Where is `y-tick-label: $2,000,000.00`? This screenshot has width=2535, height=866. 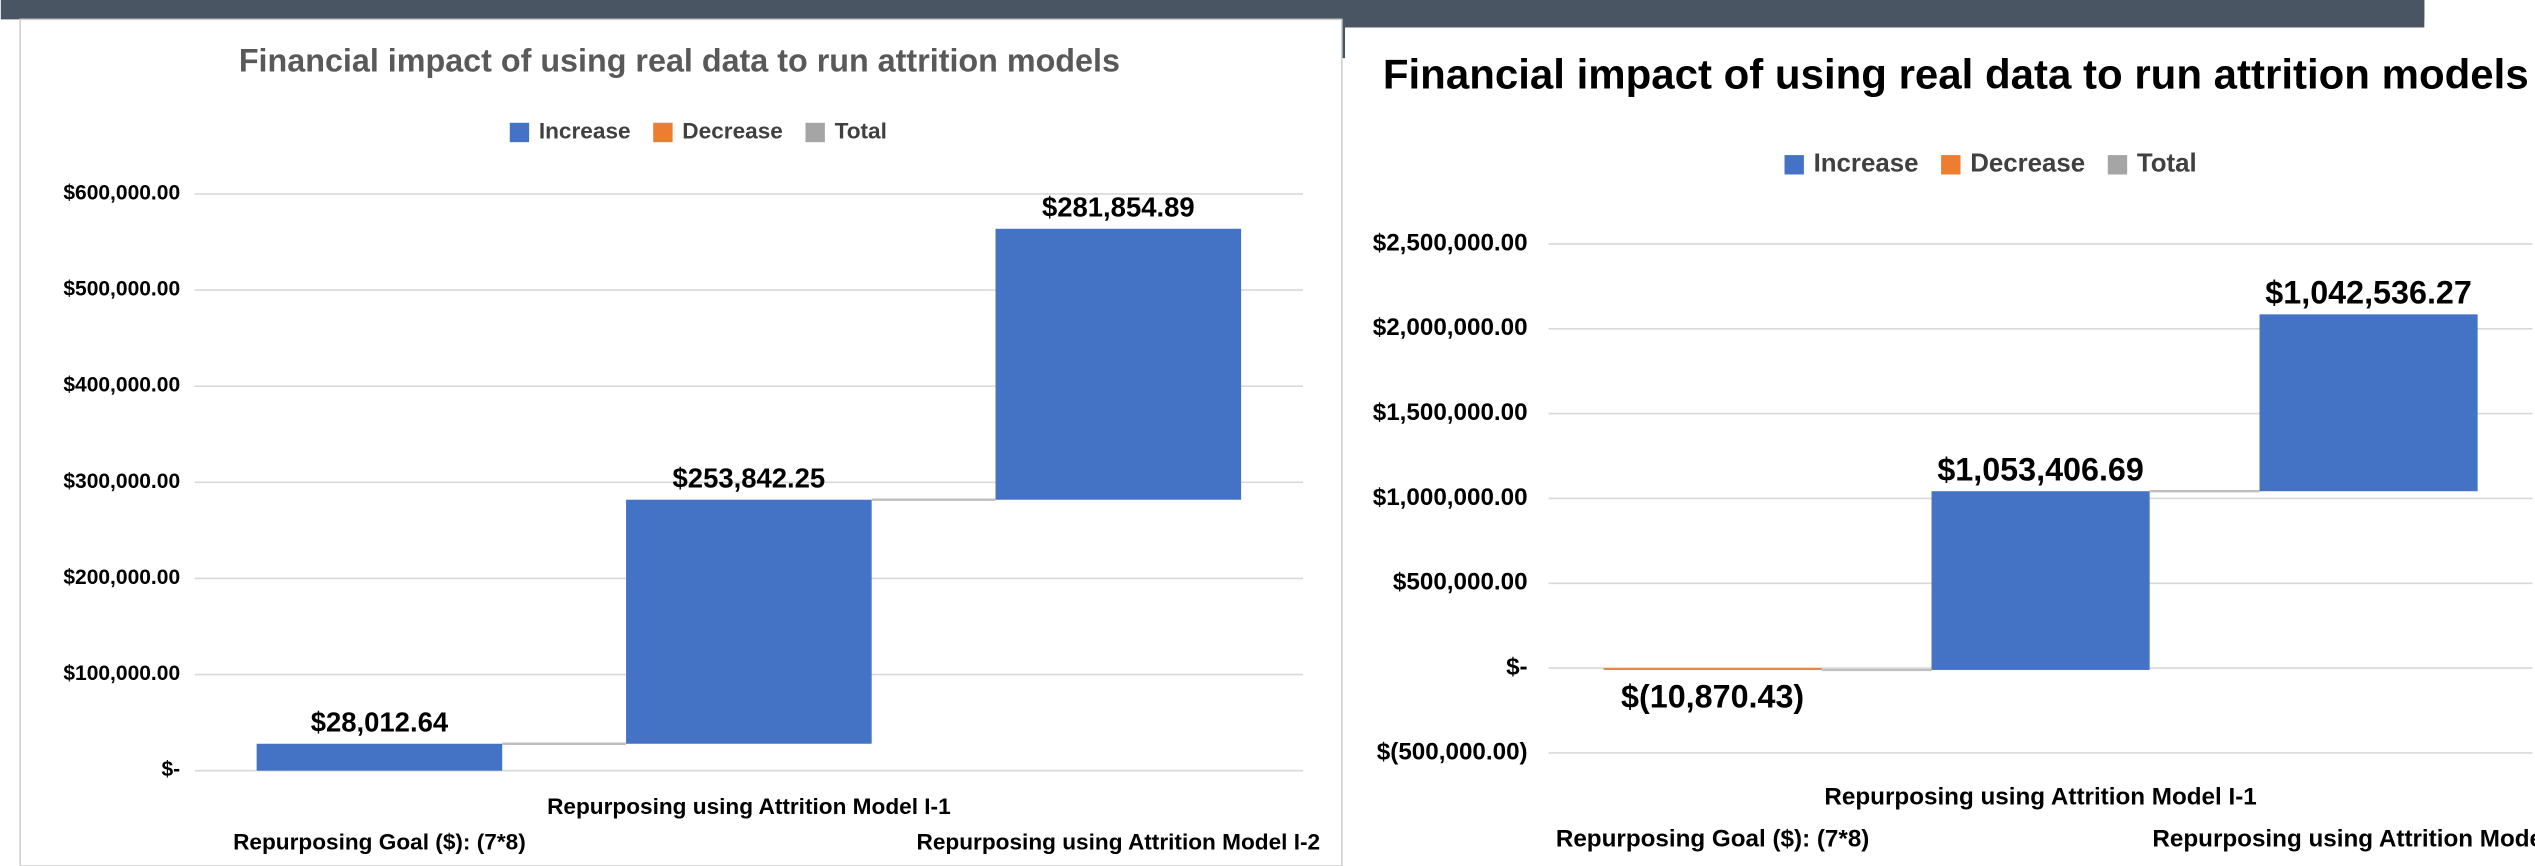
y-tick-label: $2,000,000.00 is located at coordinates (1450, 327).